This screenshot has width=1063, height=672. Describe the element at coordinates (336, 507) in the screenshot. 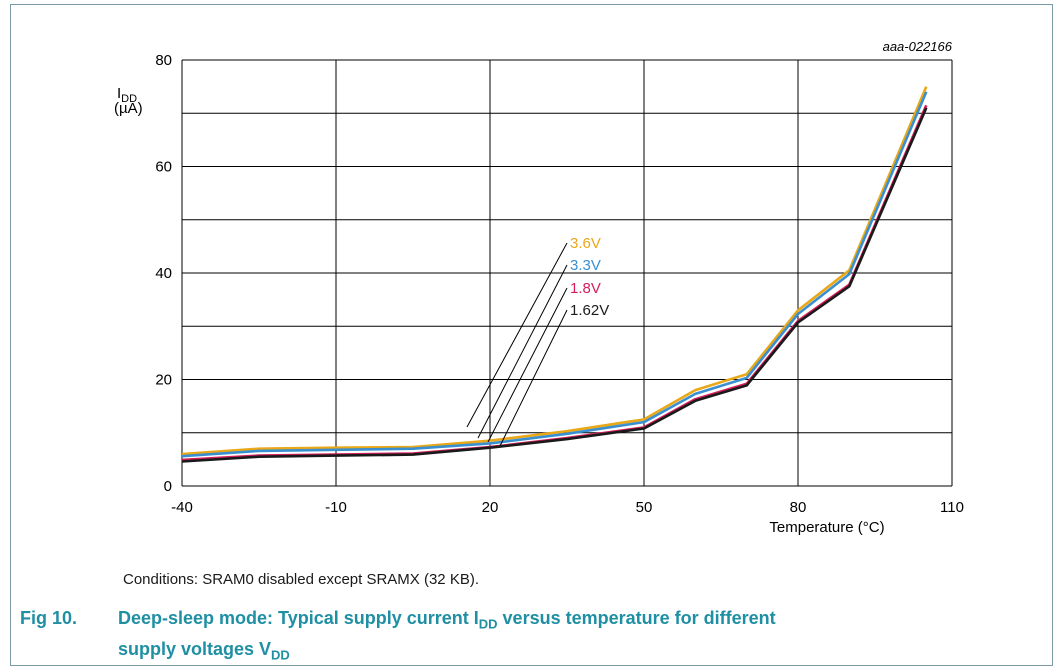

I see `x-tick-label: -10` at that location.